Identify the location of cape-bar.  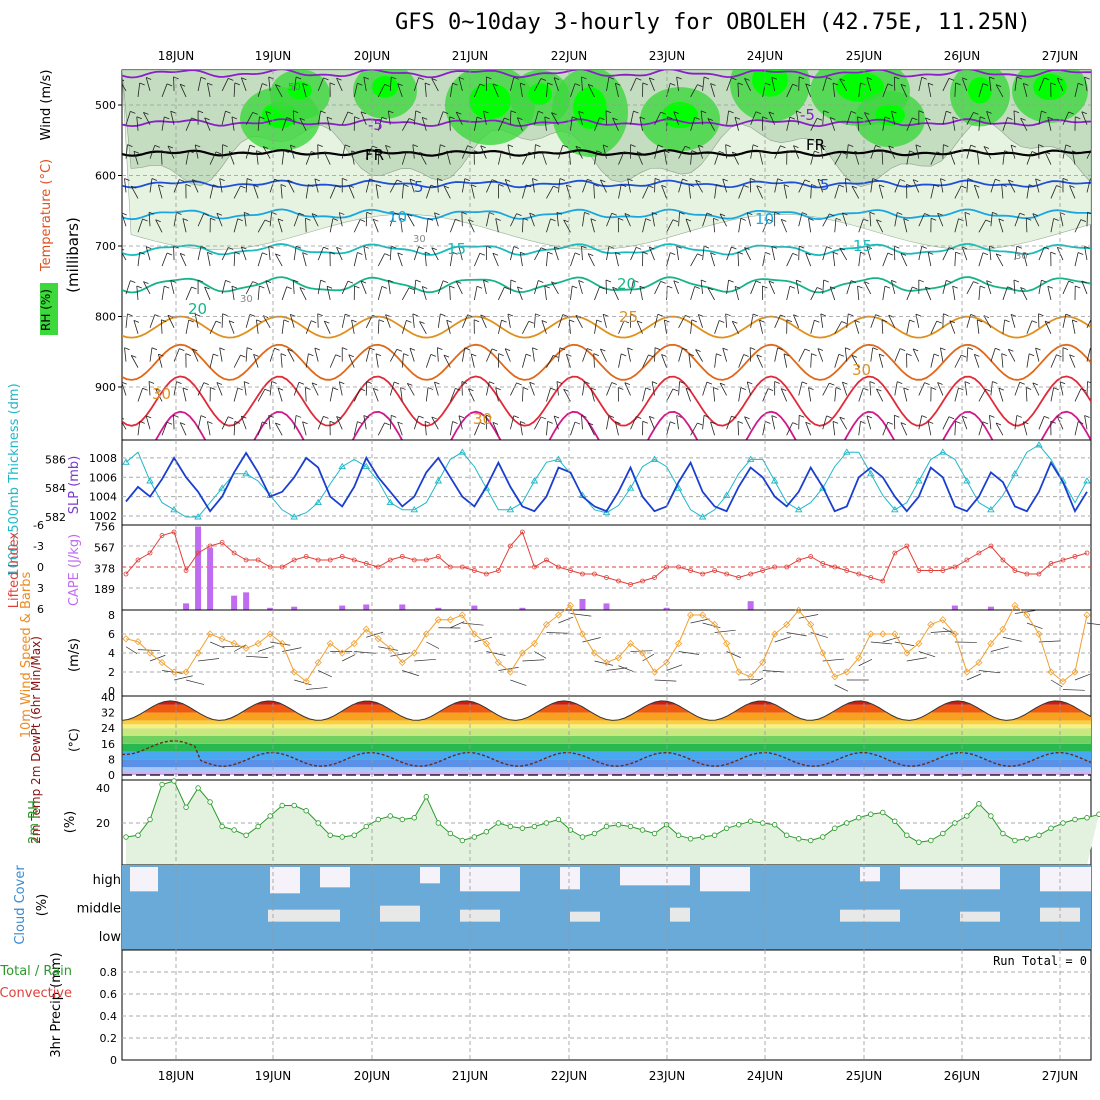
(186, 606).